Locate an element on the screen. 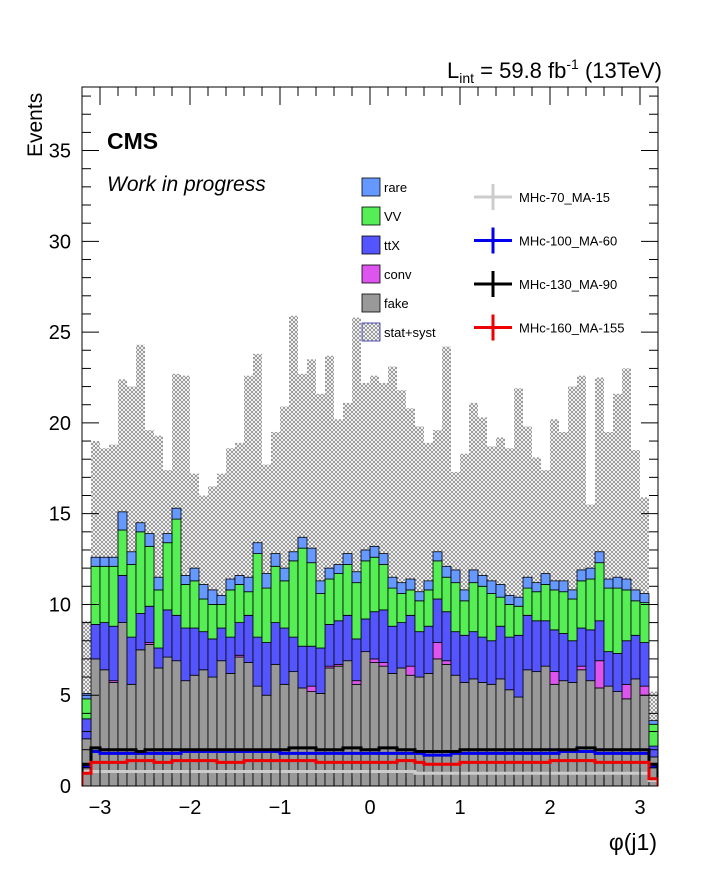 The image size is (716, 872). legend-label-MHc-100_MA-60: MHc-100_MA-60 is located at coordinates (568, 241).